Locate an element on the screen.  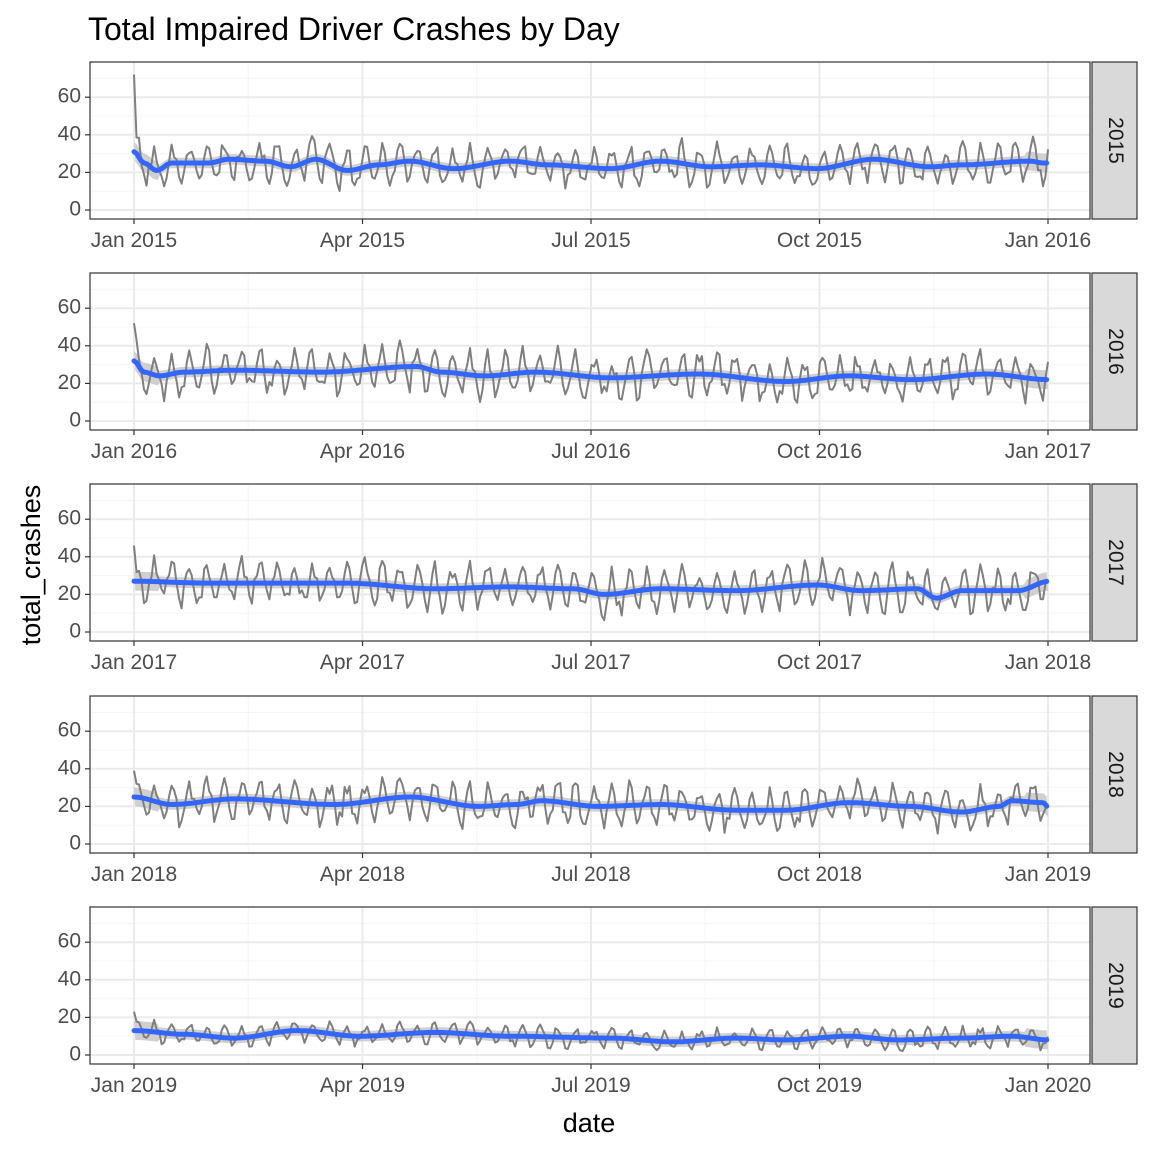
facet-strip-label: 2015 is located at coordinates (1115, 140).